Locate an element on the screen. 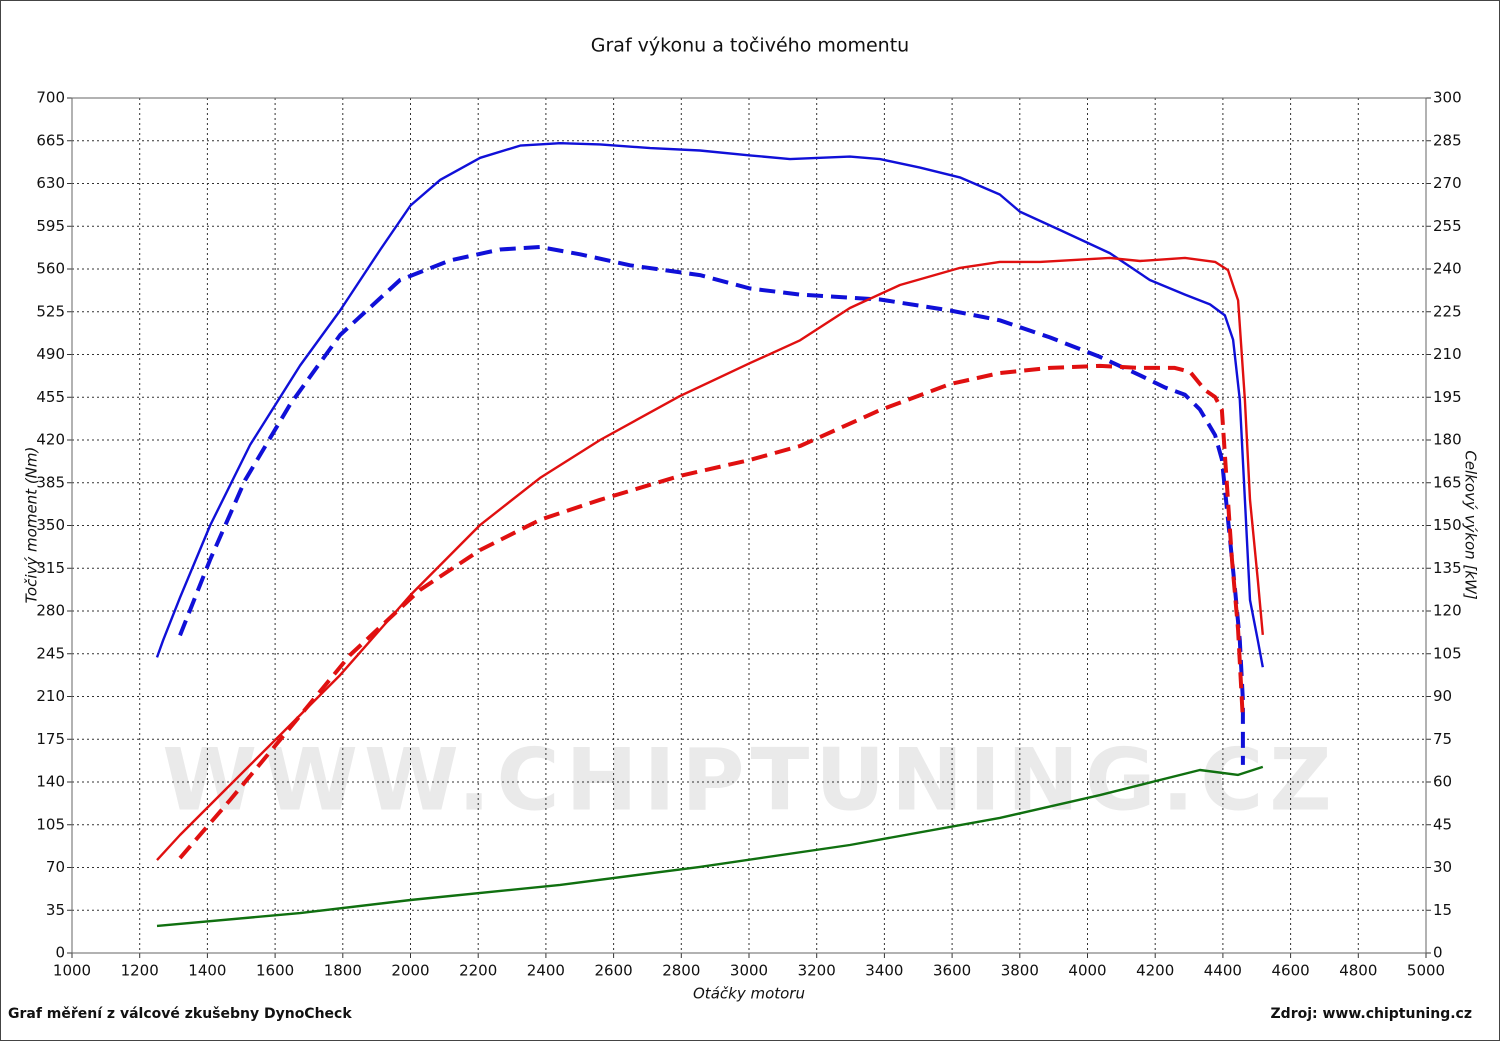 The image size is (1500, 1041). y-tick-label: 210 is located at coordinates (50, 696).